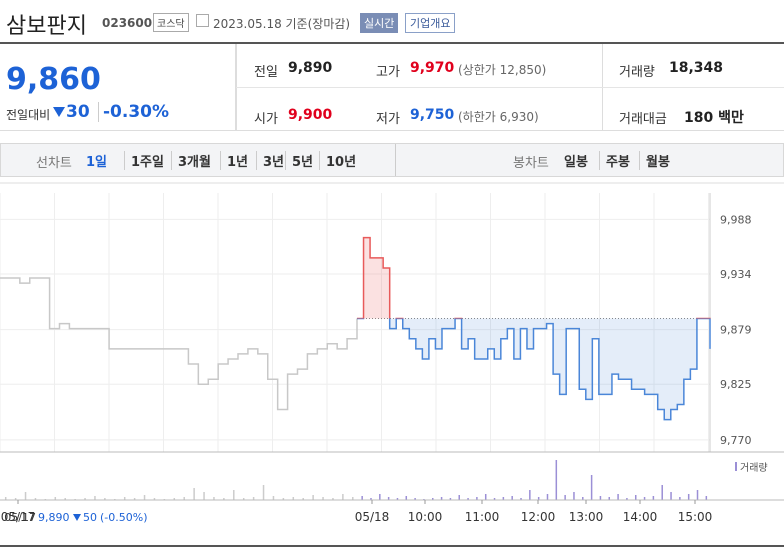 This screenshot has height=549, width=784. I want to click on stat-label: 고가, so click(388, 72).